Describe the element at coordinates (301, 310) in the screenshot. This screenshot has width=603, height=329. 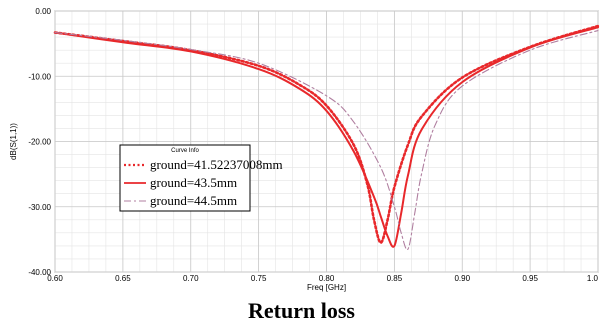
I see `figure-caption: Return loss` at that location.